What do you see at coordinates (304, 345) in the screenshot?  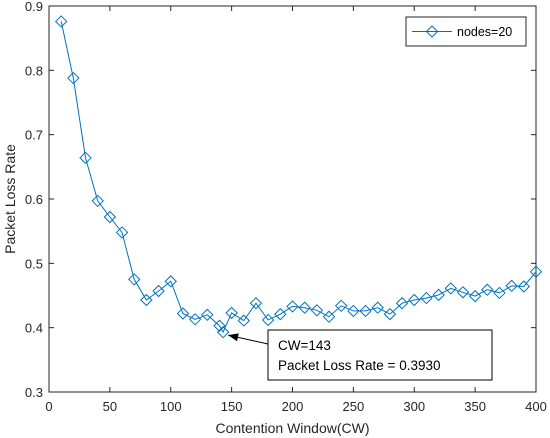 I see `annotation-text-line: CW=143` at bounding box center [304, 345].